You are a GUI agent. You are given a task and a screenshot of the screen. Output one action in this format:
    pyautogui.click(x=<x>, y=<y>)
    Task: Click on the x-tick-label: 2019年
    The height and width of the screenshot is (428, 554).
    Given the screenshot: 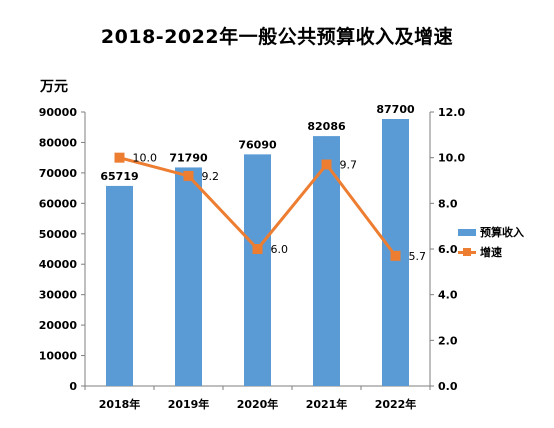 What is the action you would take?
    pyautogui.click(x=189, y=404)
    